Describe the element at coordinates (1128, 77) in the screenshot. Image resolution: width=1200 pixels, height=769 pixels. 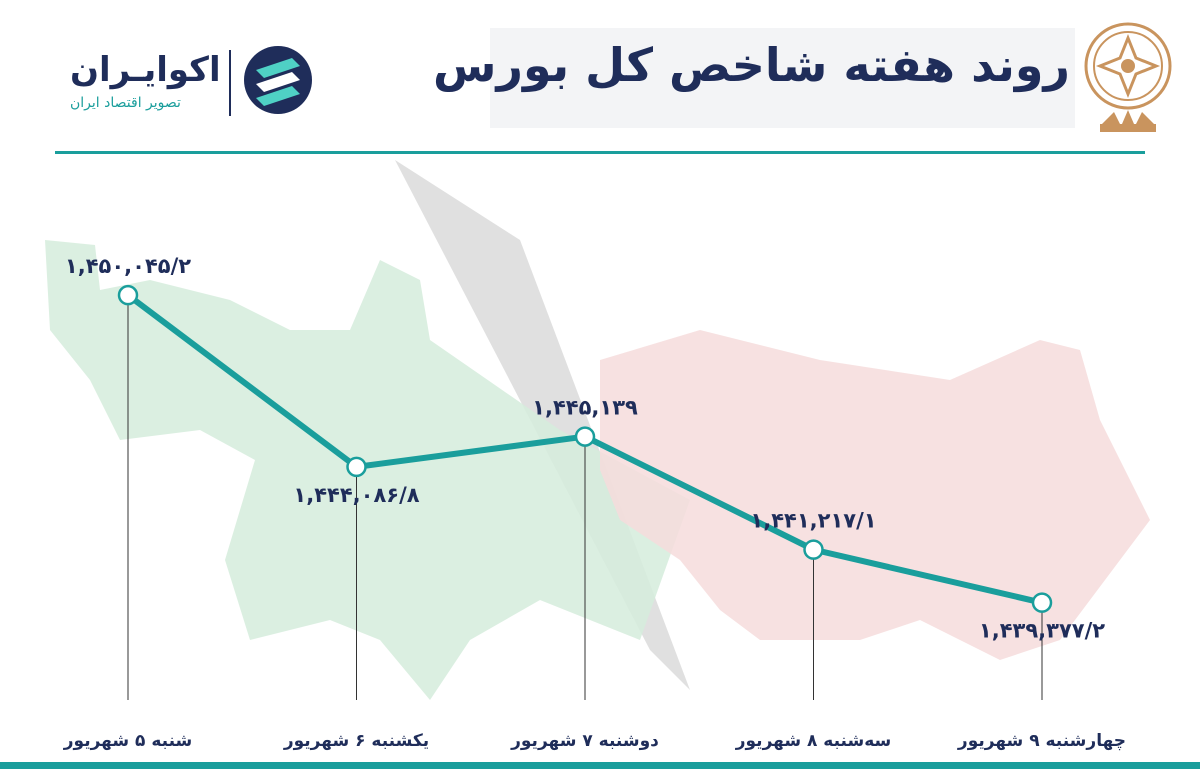
I see `stock-exchange-emblem-icon` at that location.